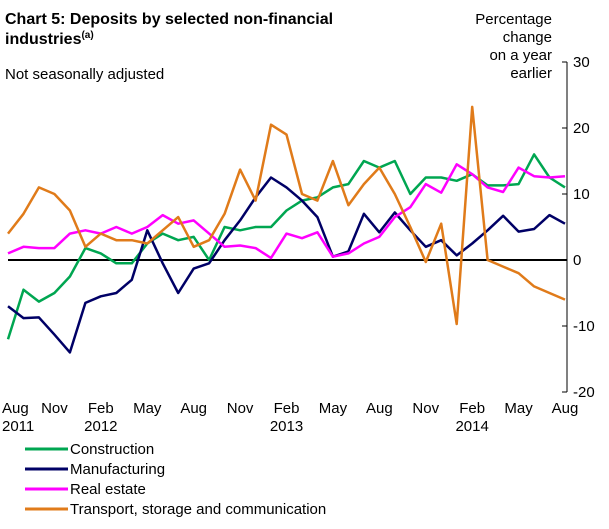  I want to click on y-tick-label: 10, so click(581, 194).